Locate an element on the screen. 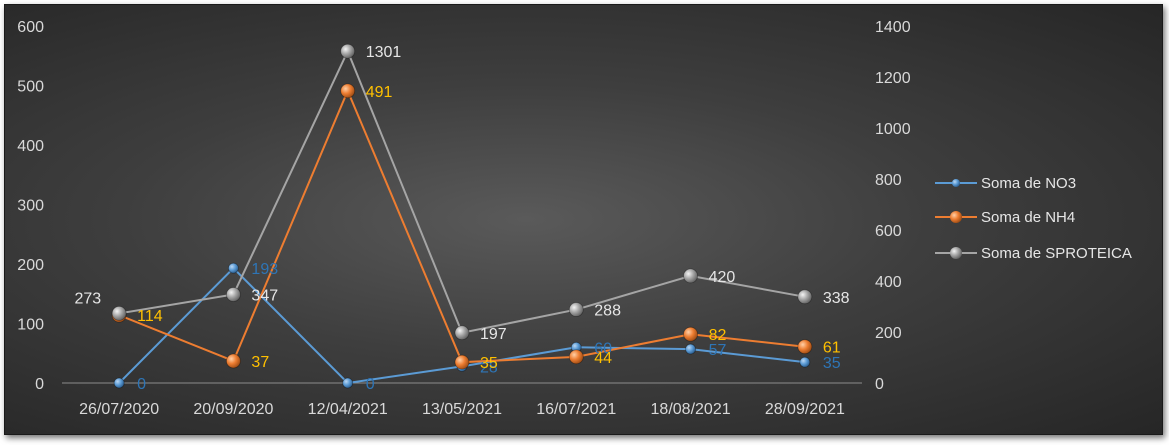 The width and height of the screenshot is (1169, 445). data-label: 338 is located at coordinates (836, 298).